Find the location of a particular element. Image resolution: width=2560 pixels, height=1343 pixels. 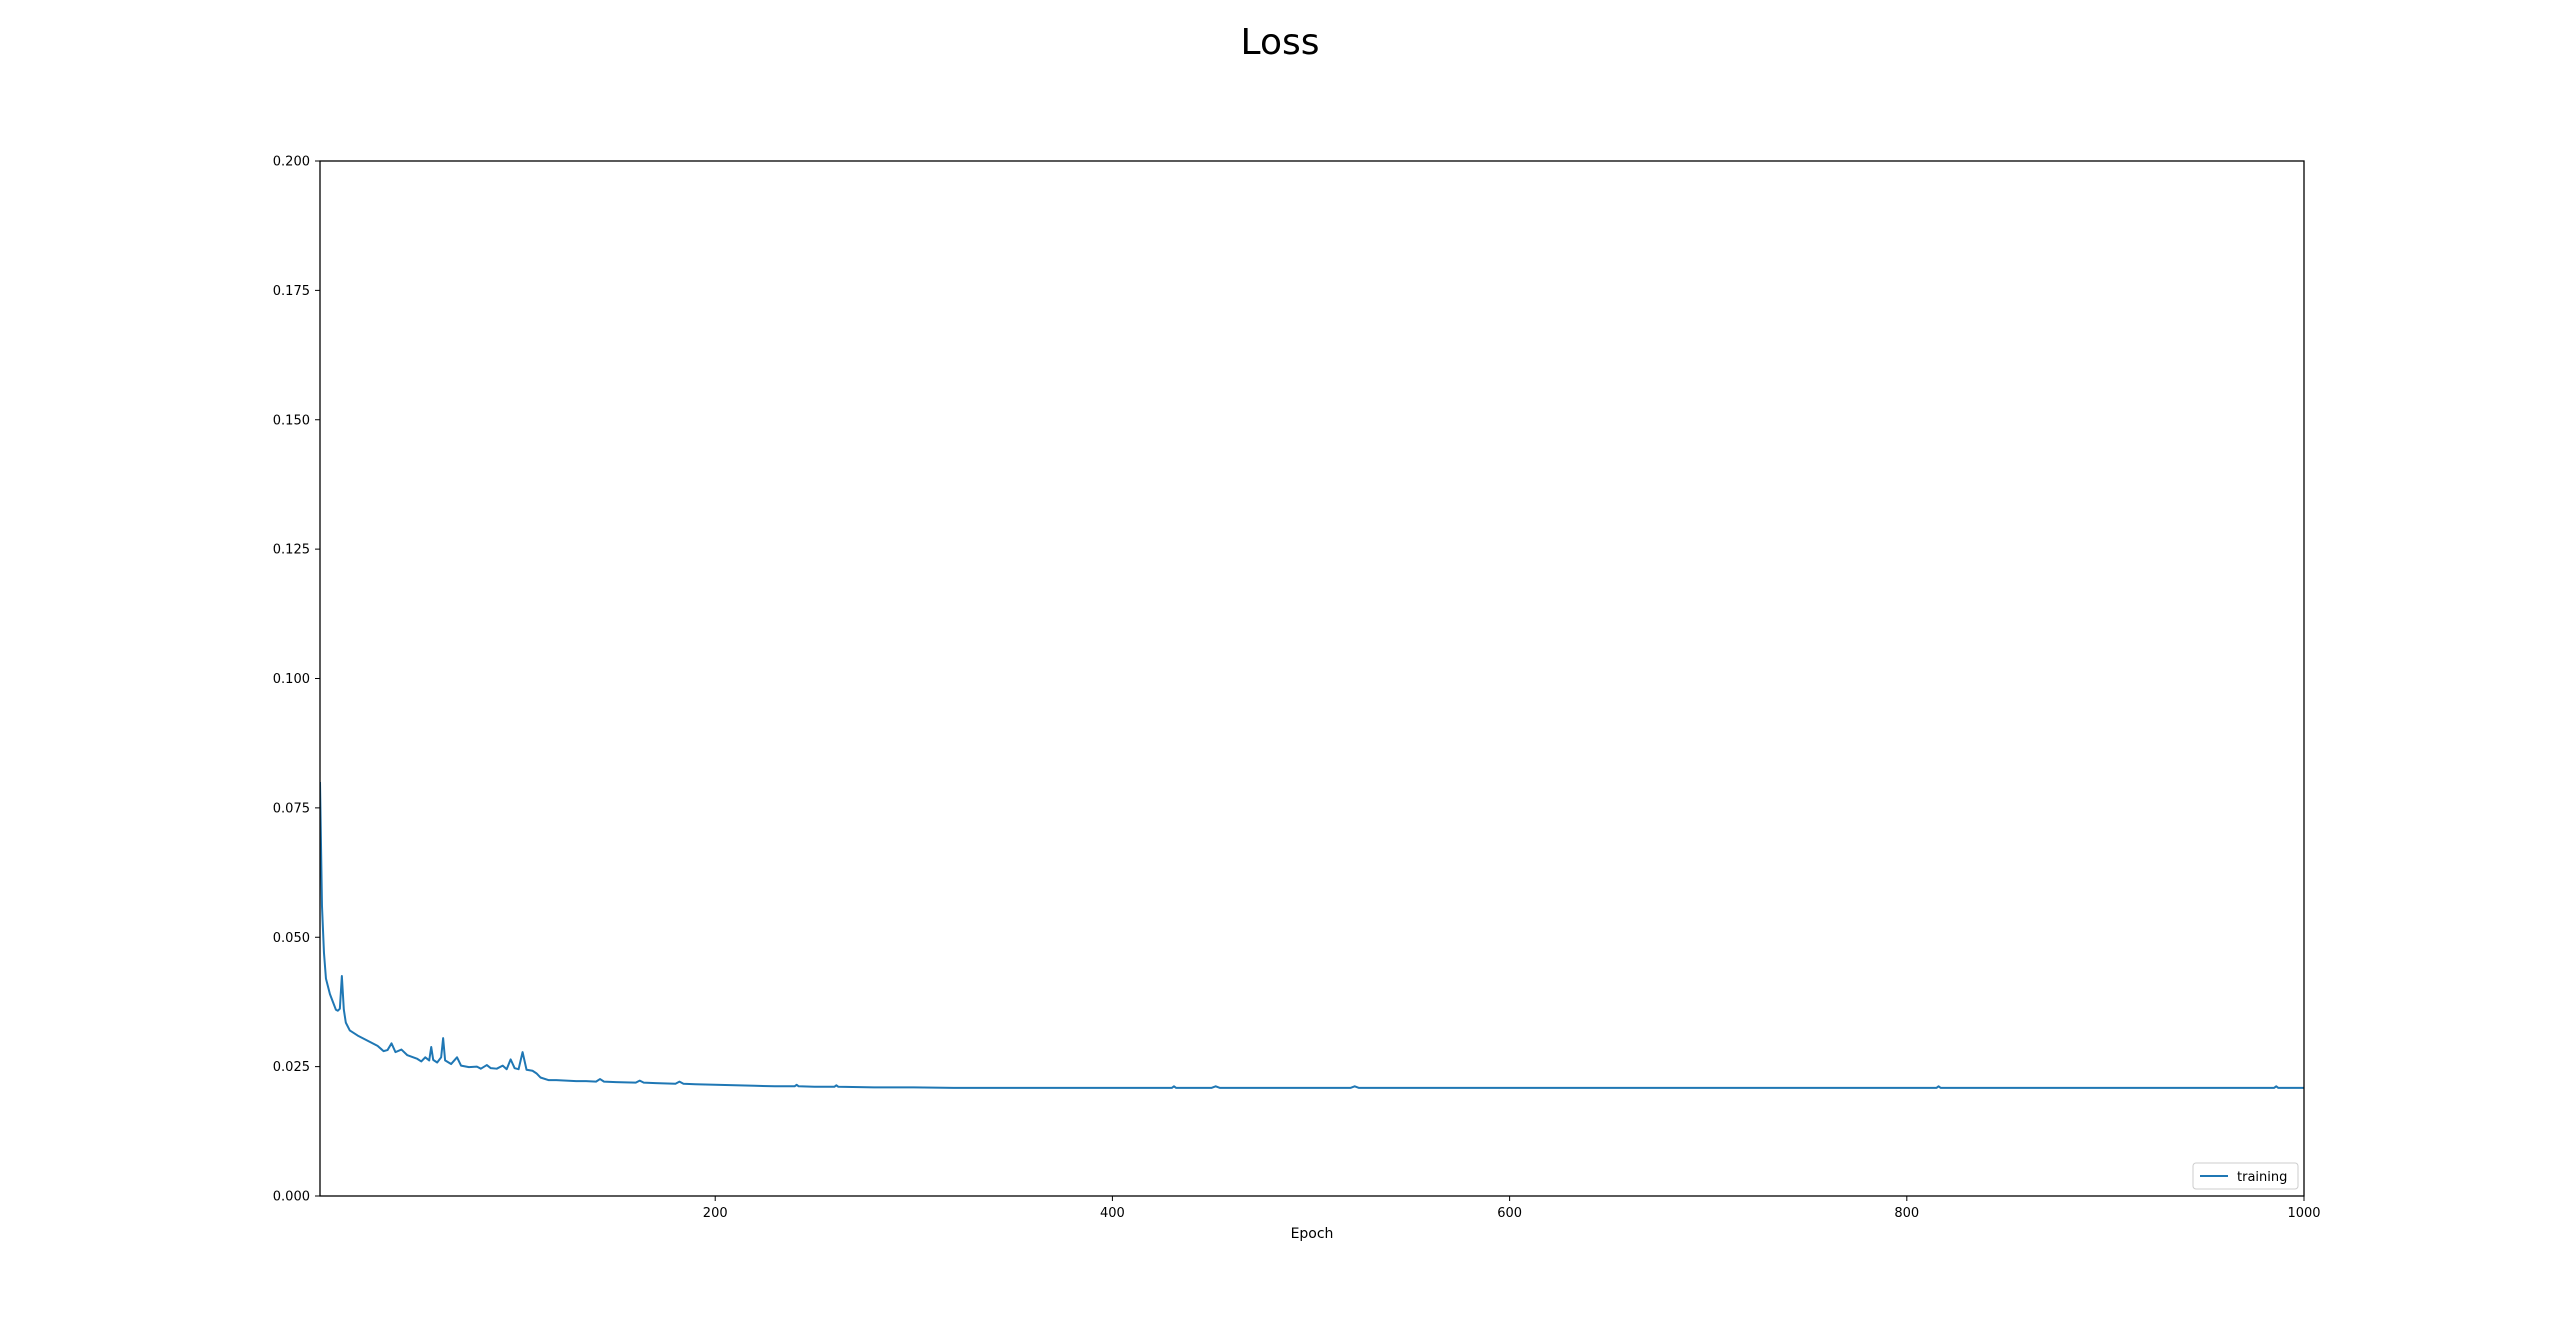

legend-box is located at coordinates (2245, 1176).